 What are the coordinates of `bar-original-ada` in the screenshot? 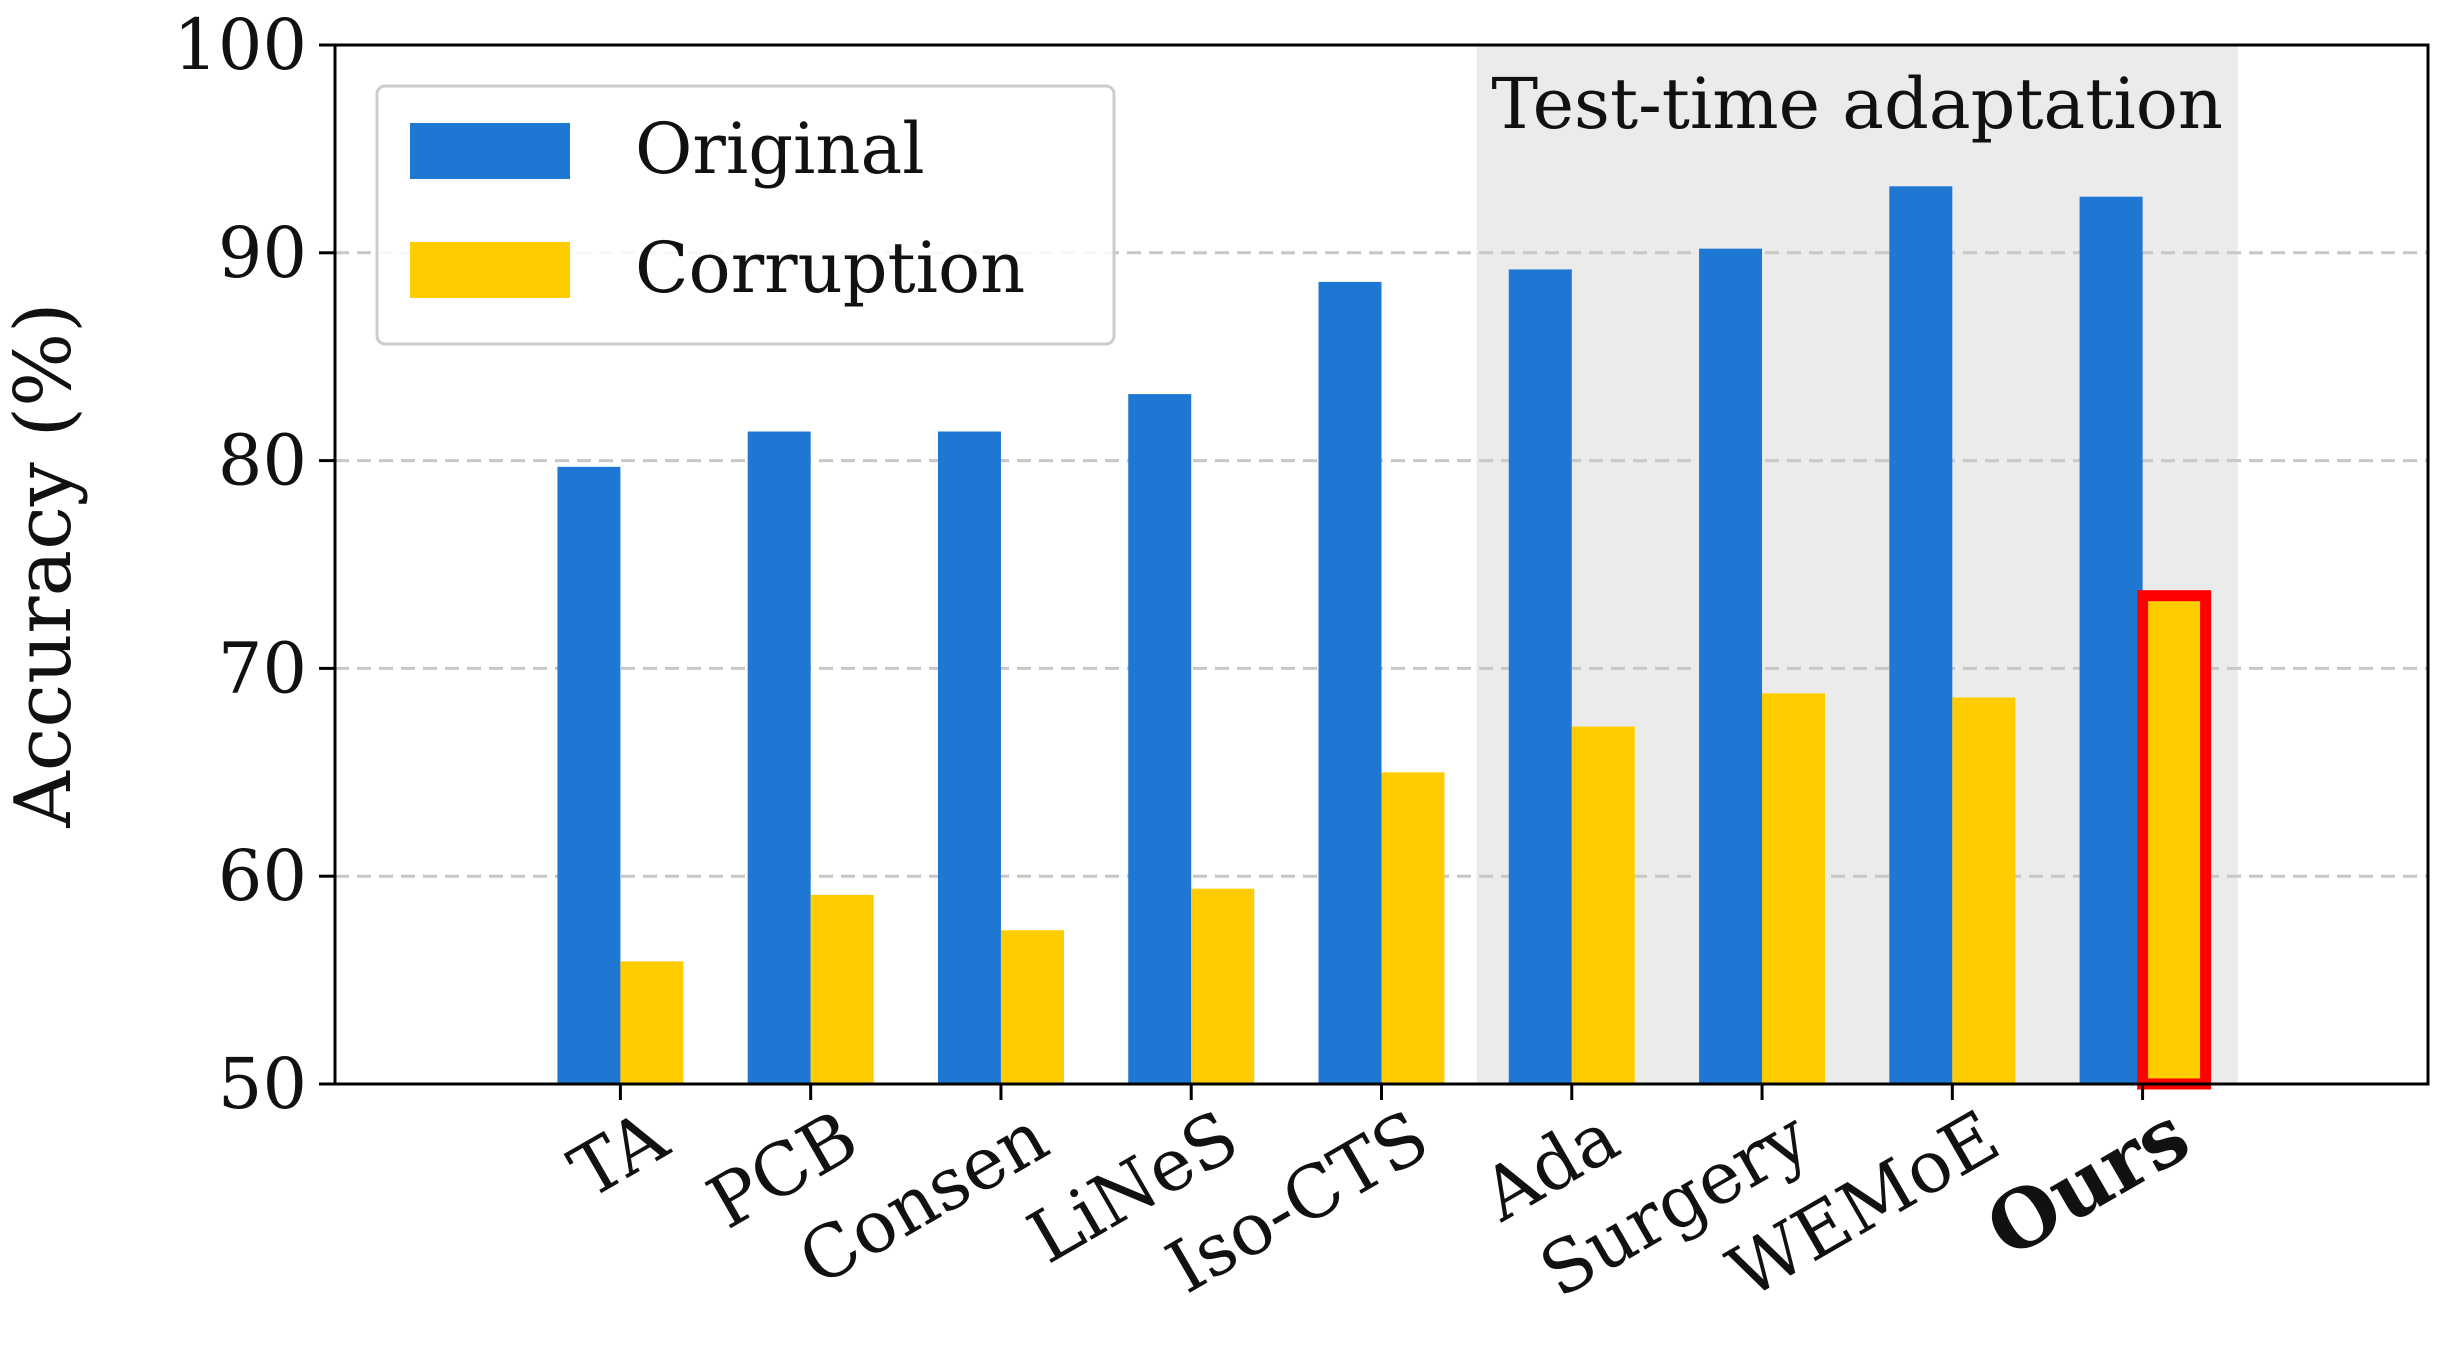 It's located at (1540, 676).